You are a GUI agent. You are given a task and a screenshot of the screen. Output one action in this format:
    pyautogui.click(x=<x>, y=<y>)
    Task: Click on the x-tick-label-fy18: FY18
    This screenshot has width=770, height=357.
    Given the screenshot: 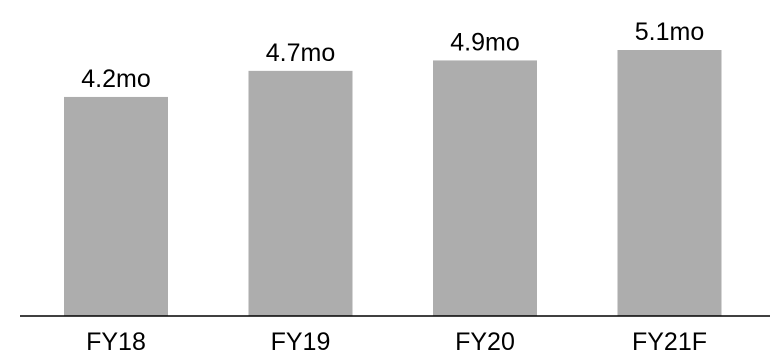 What is the action you would take?
    pyautogui.click(x=116, y=342)
    